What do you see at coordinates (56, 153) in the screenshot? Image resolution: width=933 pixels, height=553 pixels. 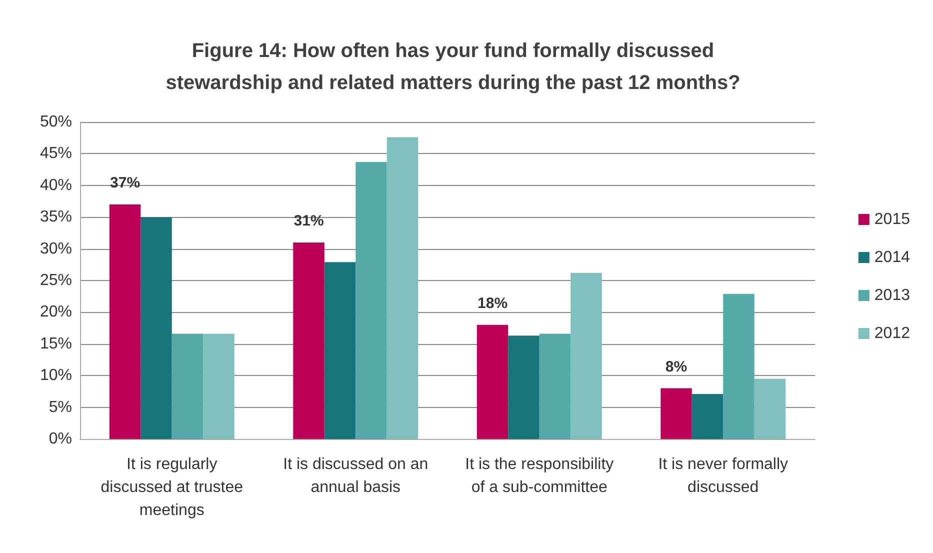 I see `y-tick-label: 45%` at bounding box center [56, 153].